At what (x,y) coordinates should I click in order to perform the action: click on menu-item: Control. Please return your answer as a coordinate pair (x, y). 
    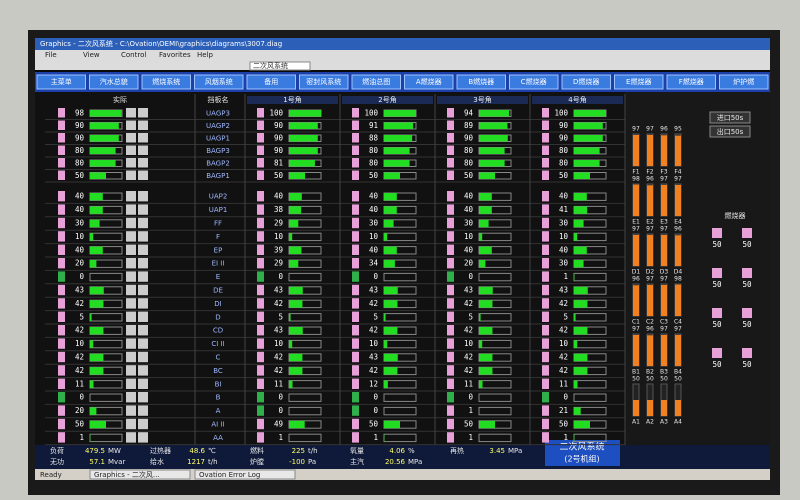
    Looking at the image, I should click on (133, 55).